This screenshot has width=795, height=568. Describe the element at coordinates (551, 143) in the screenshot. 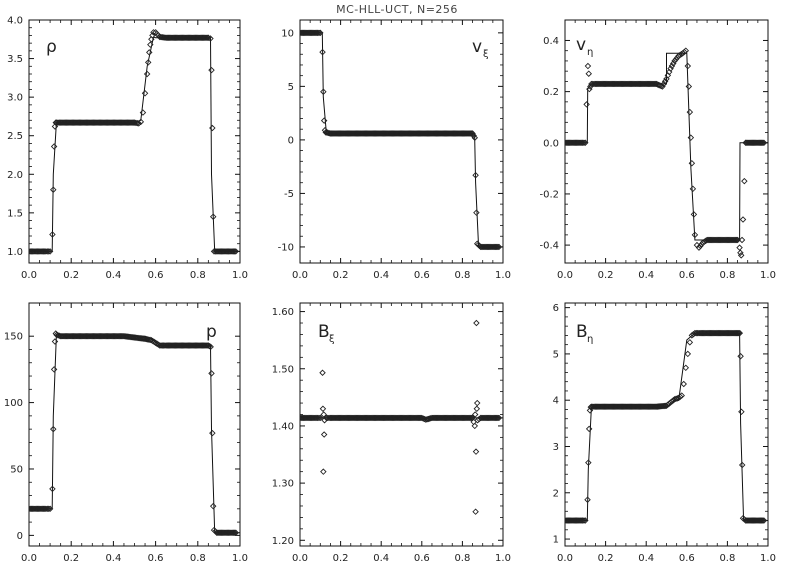

I see `y-tick-label: 0.0` at that location.